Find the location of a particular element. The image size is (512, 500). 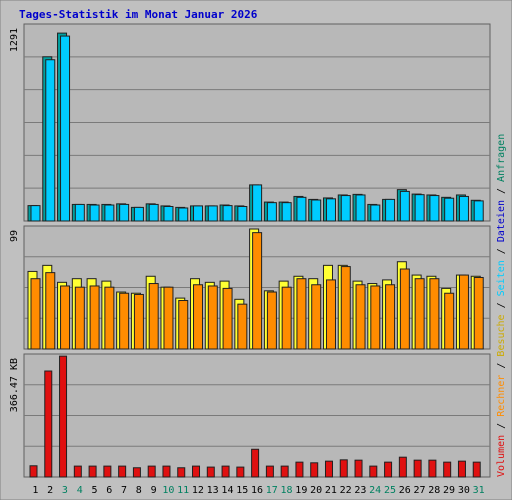

day-label-22: 22 is located at coordinates (346, 490).